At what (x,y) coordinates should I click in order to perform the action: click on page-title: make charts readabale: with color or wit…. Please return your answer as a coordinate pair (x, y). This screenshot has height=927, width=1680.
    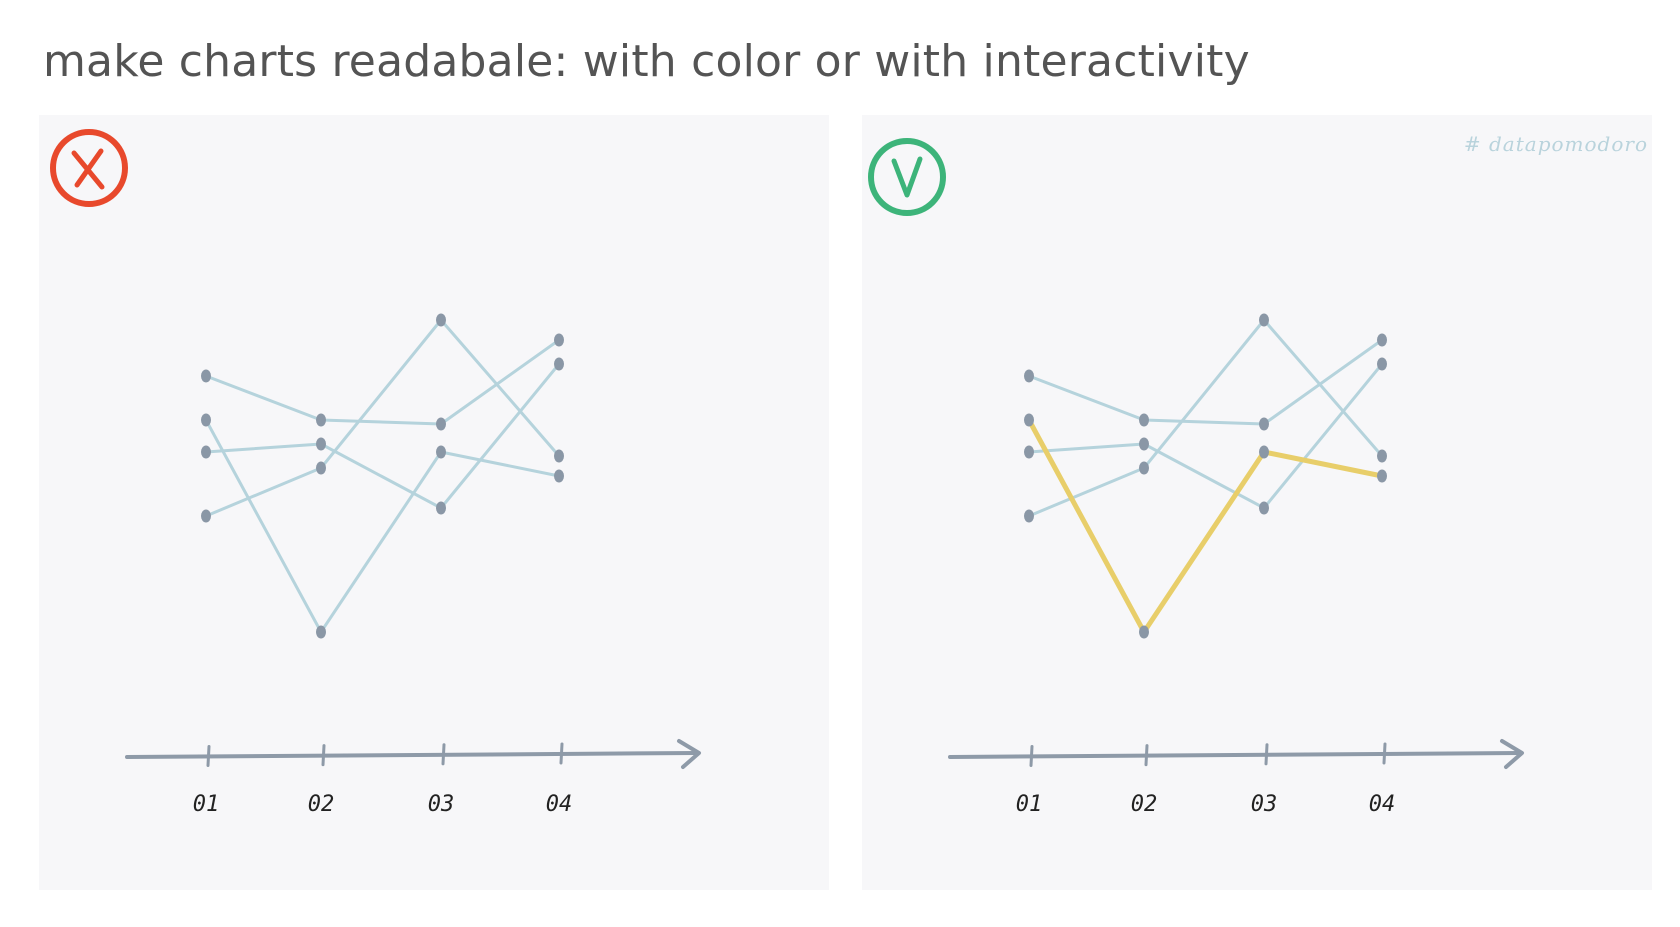
    Looking at the image, I should click on (646, 61).